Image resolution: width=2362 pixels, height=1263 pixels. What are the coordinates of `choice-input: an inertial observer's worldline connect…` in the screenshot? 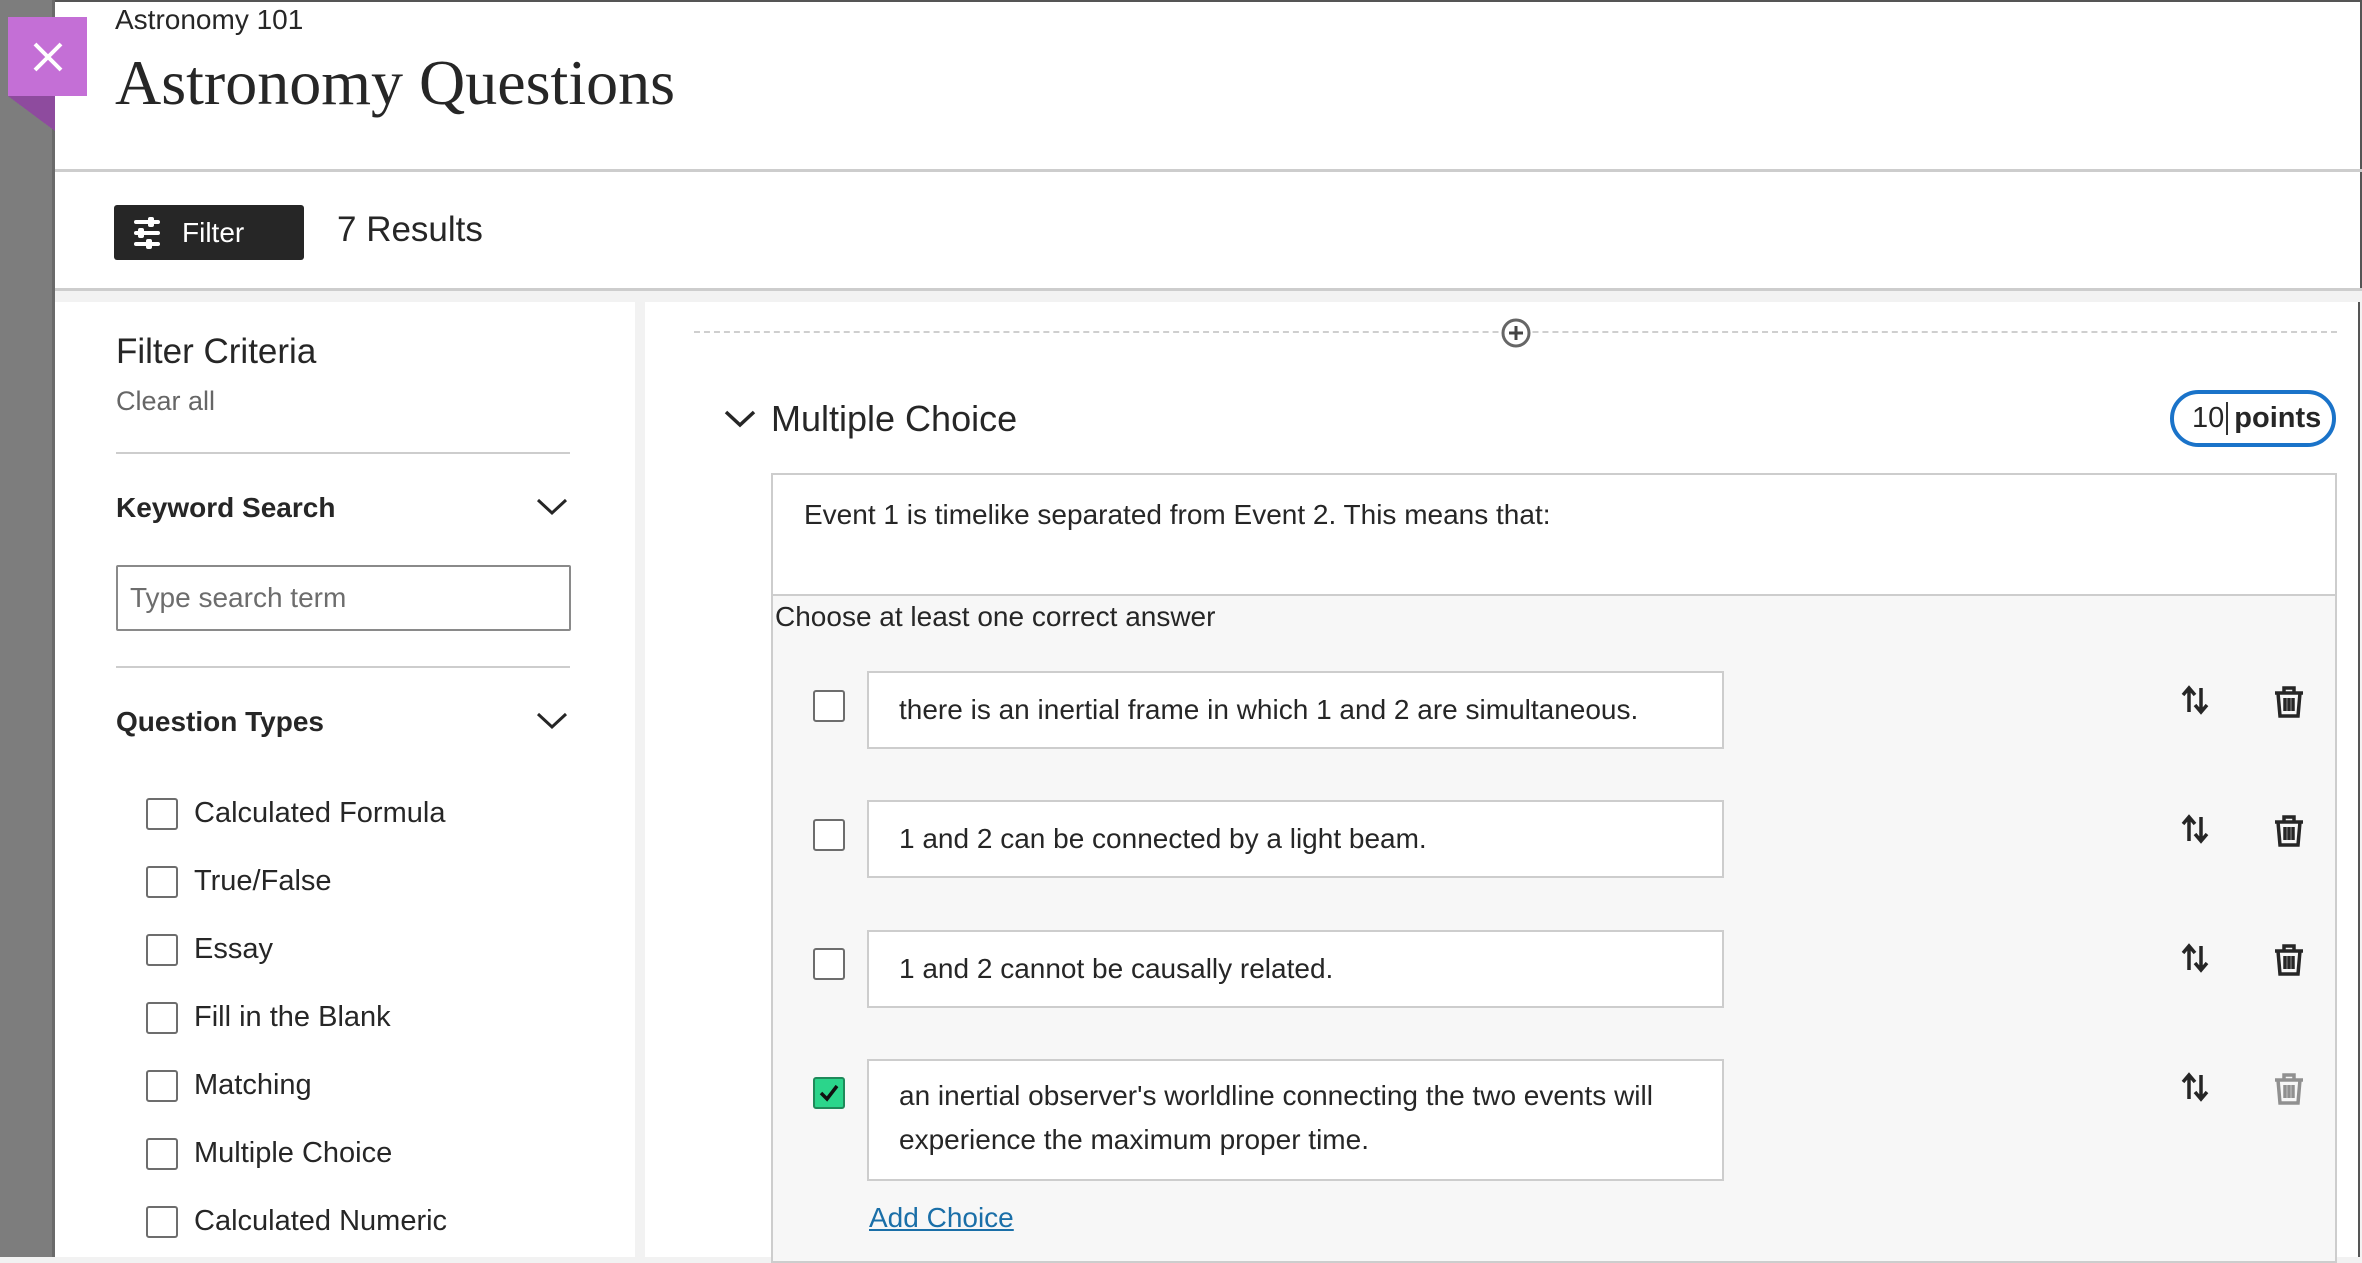 It's located at (1295, 1120).